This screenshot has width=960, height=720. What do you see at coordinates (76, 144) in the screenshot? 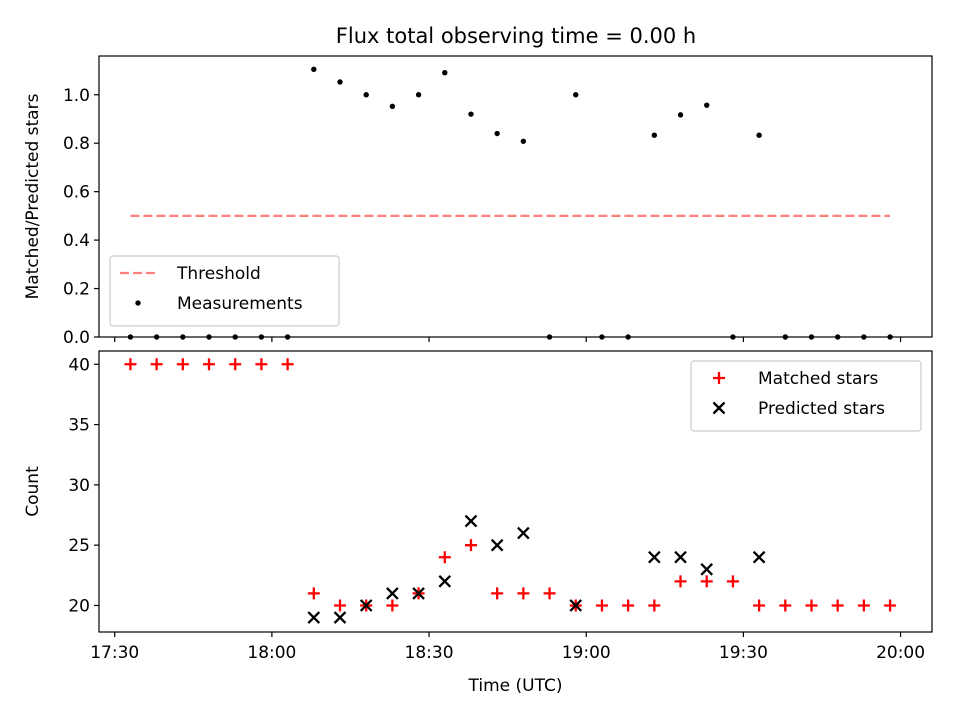
I see `y-tick-label: 0.8` at bounding box center [76, 144].